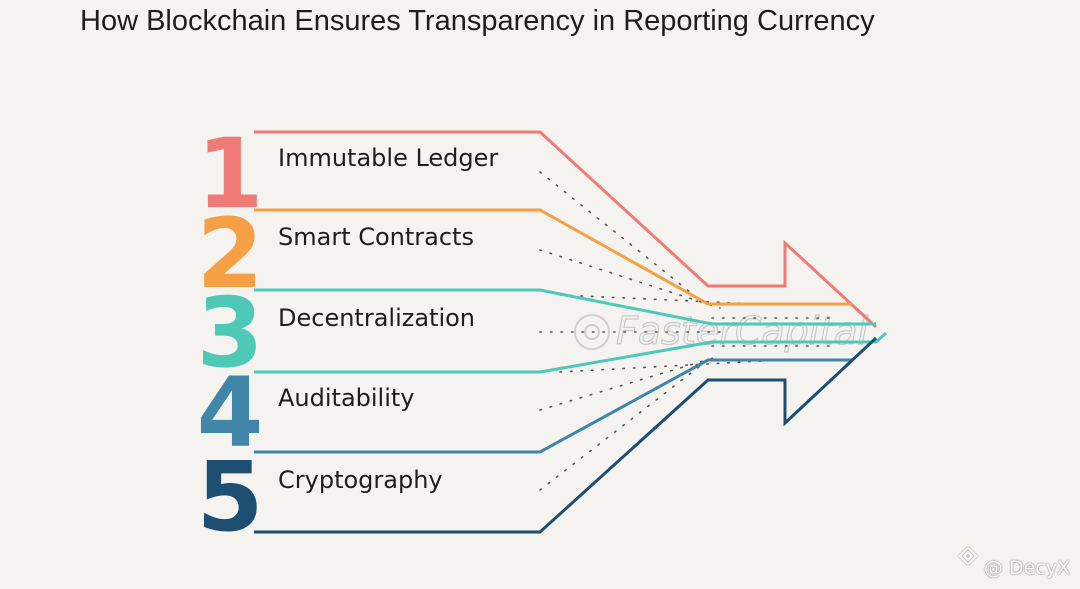 This screenshot has height=589, width=1080. What do you see at coordinates (230, 174) in the screenshot?
I see `step-number-1: 1` at bounding box center [230, 174].